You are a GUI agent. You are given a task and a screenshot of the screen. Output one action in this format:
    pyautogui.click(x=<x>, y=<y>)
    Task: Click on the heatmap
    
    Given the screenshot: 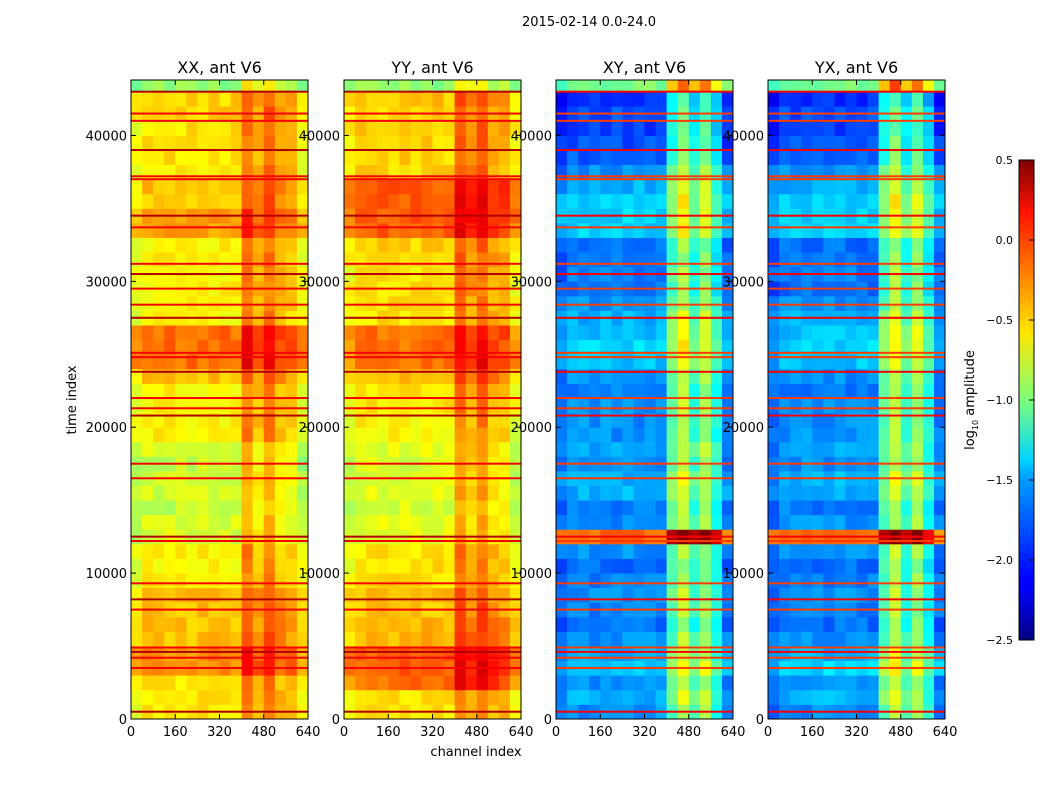 What is the action you would take?
    pyautogui.click(x=645, y=400)
    